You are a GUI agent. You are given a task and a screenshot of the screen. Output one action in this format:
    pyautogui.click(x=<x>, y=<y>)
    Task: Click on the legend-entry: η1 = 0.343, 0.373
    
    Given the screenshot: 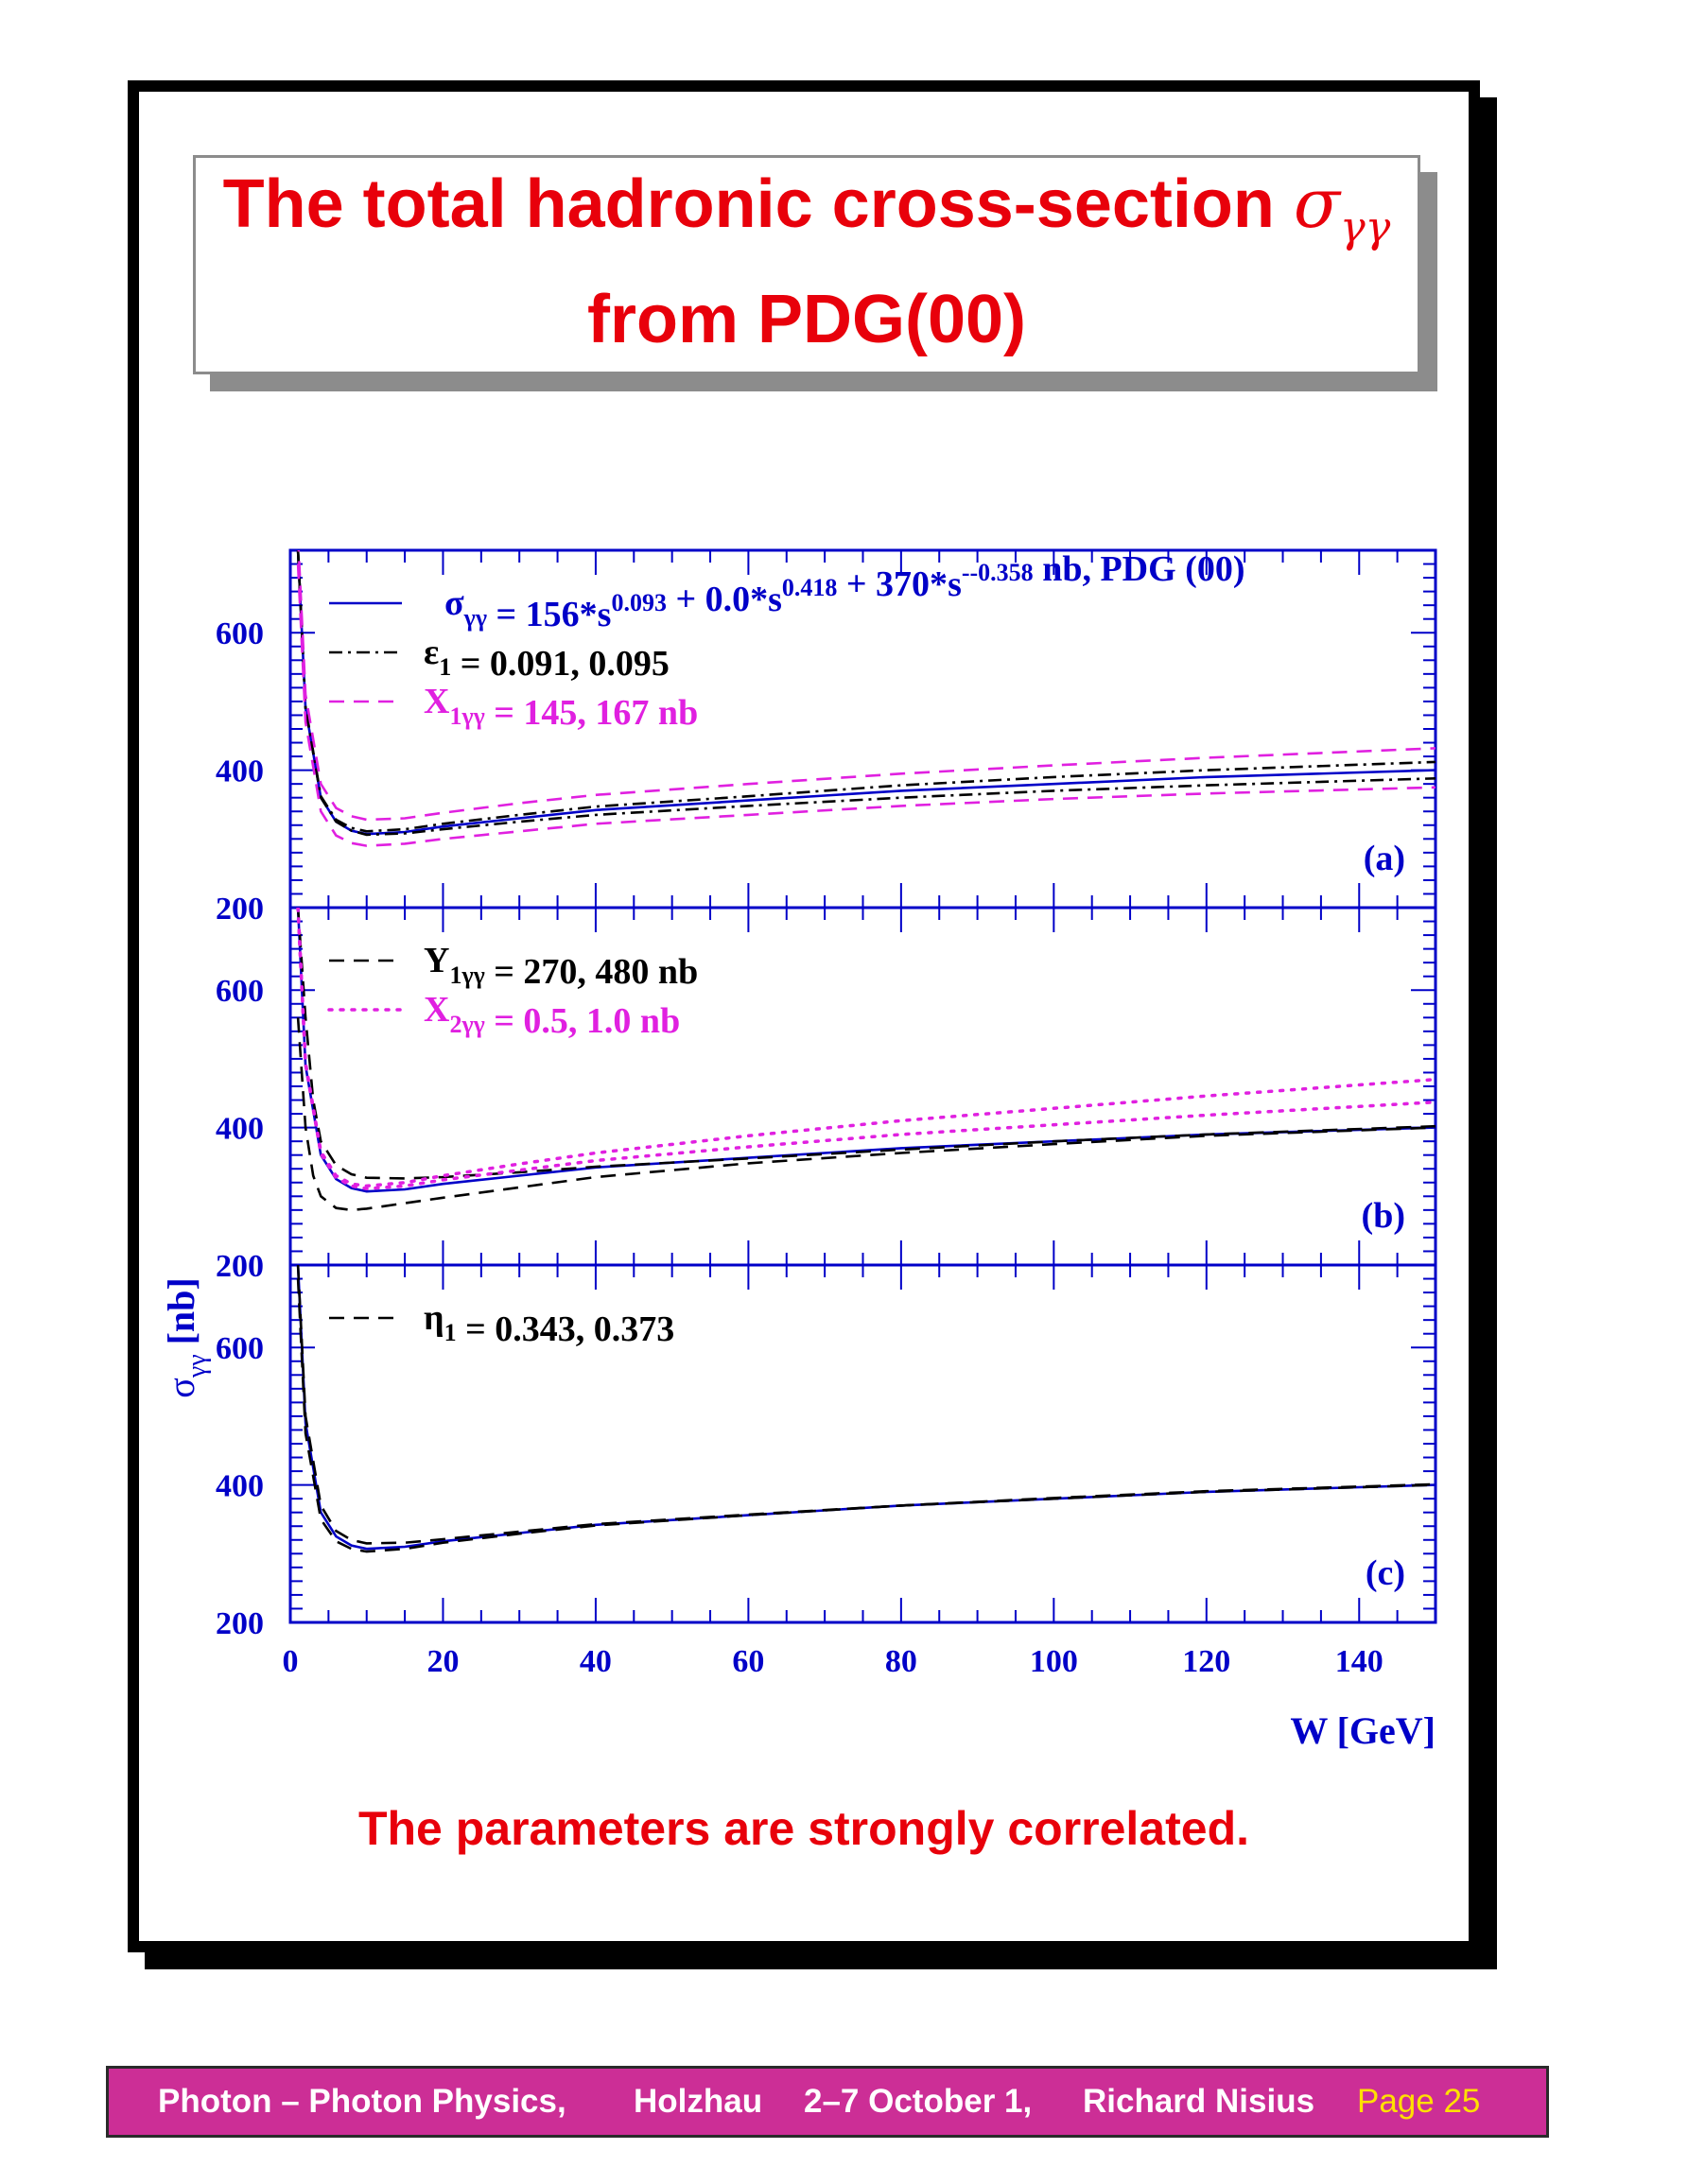 What is the action you would take?
    pyautogui.click(x=549, y=1323)
    